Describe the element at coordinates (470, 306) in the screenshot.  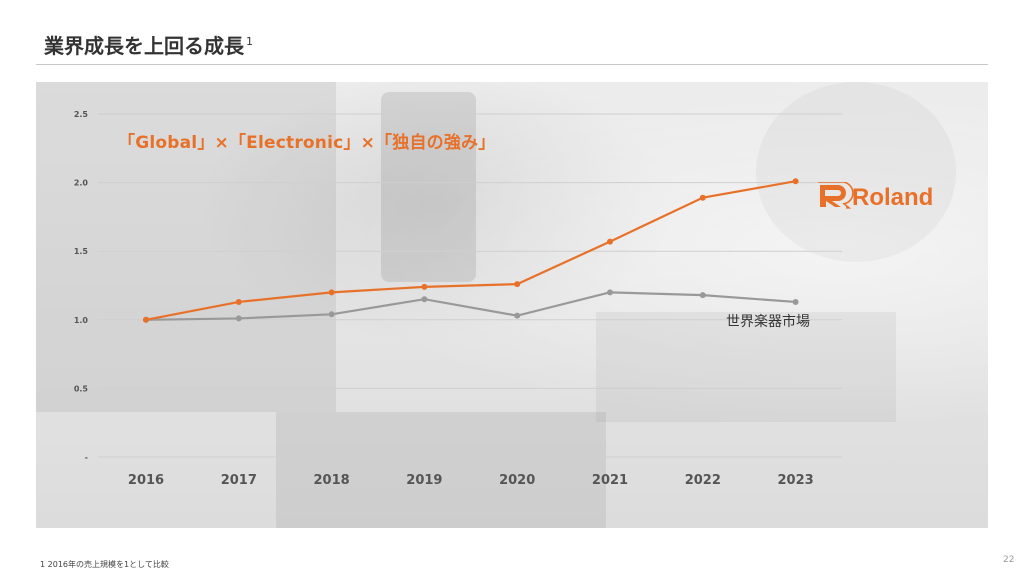
I see `series-line` at that location.